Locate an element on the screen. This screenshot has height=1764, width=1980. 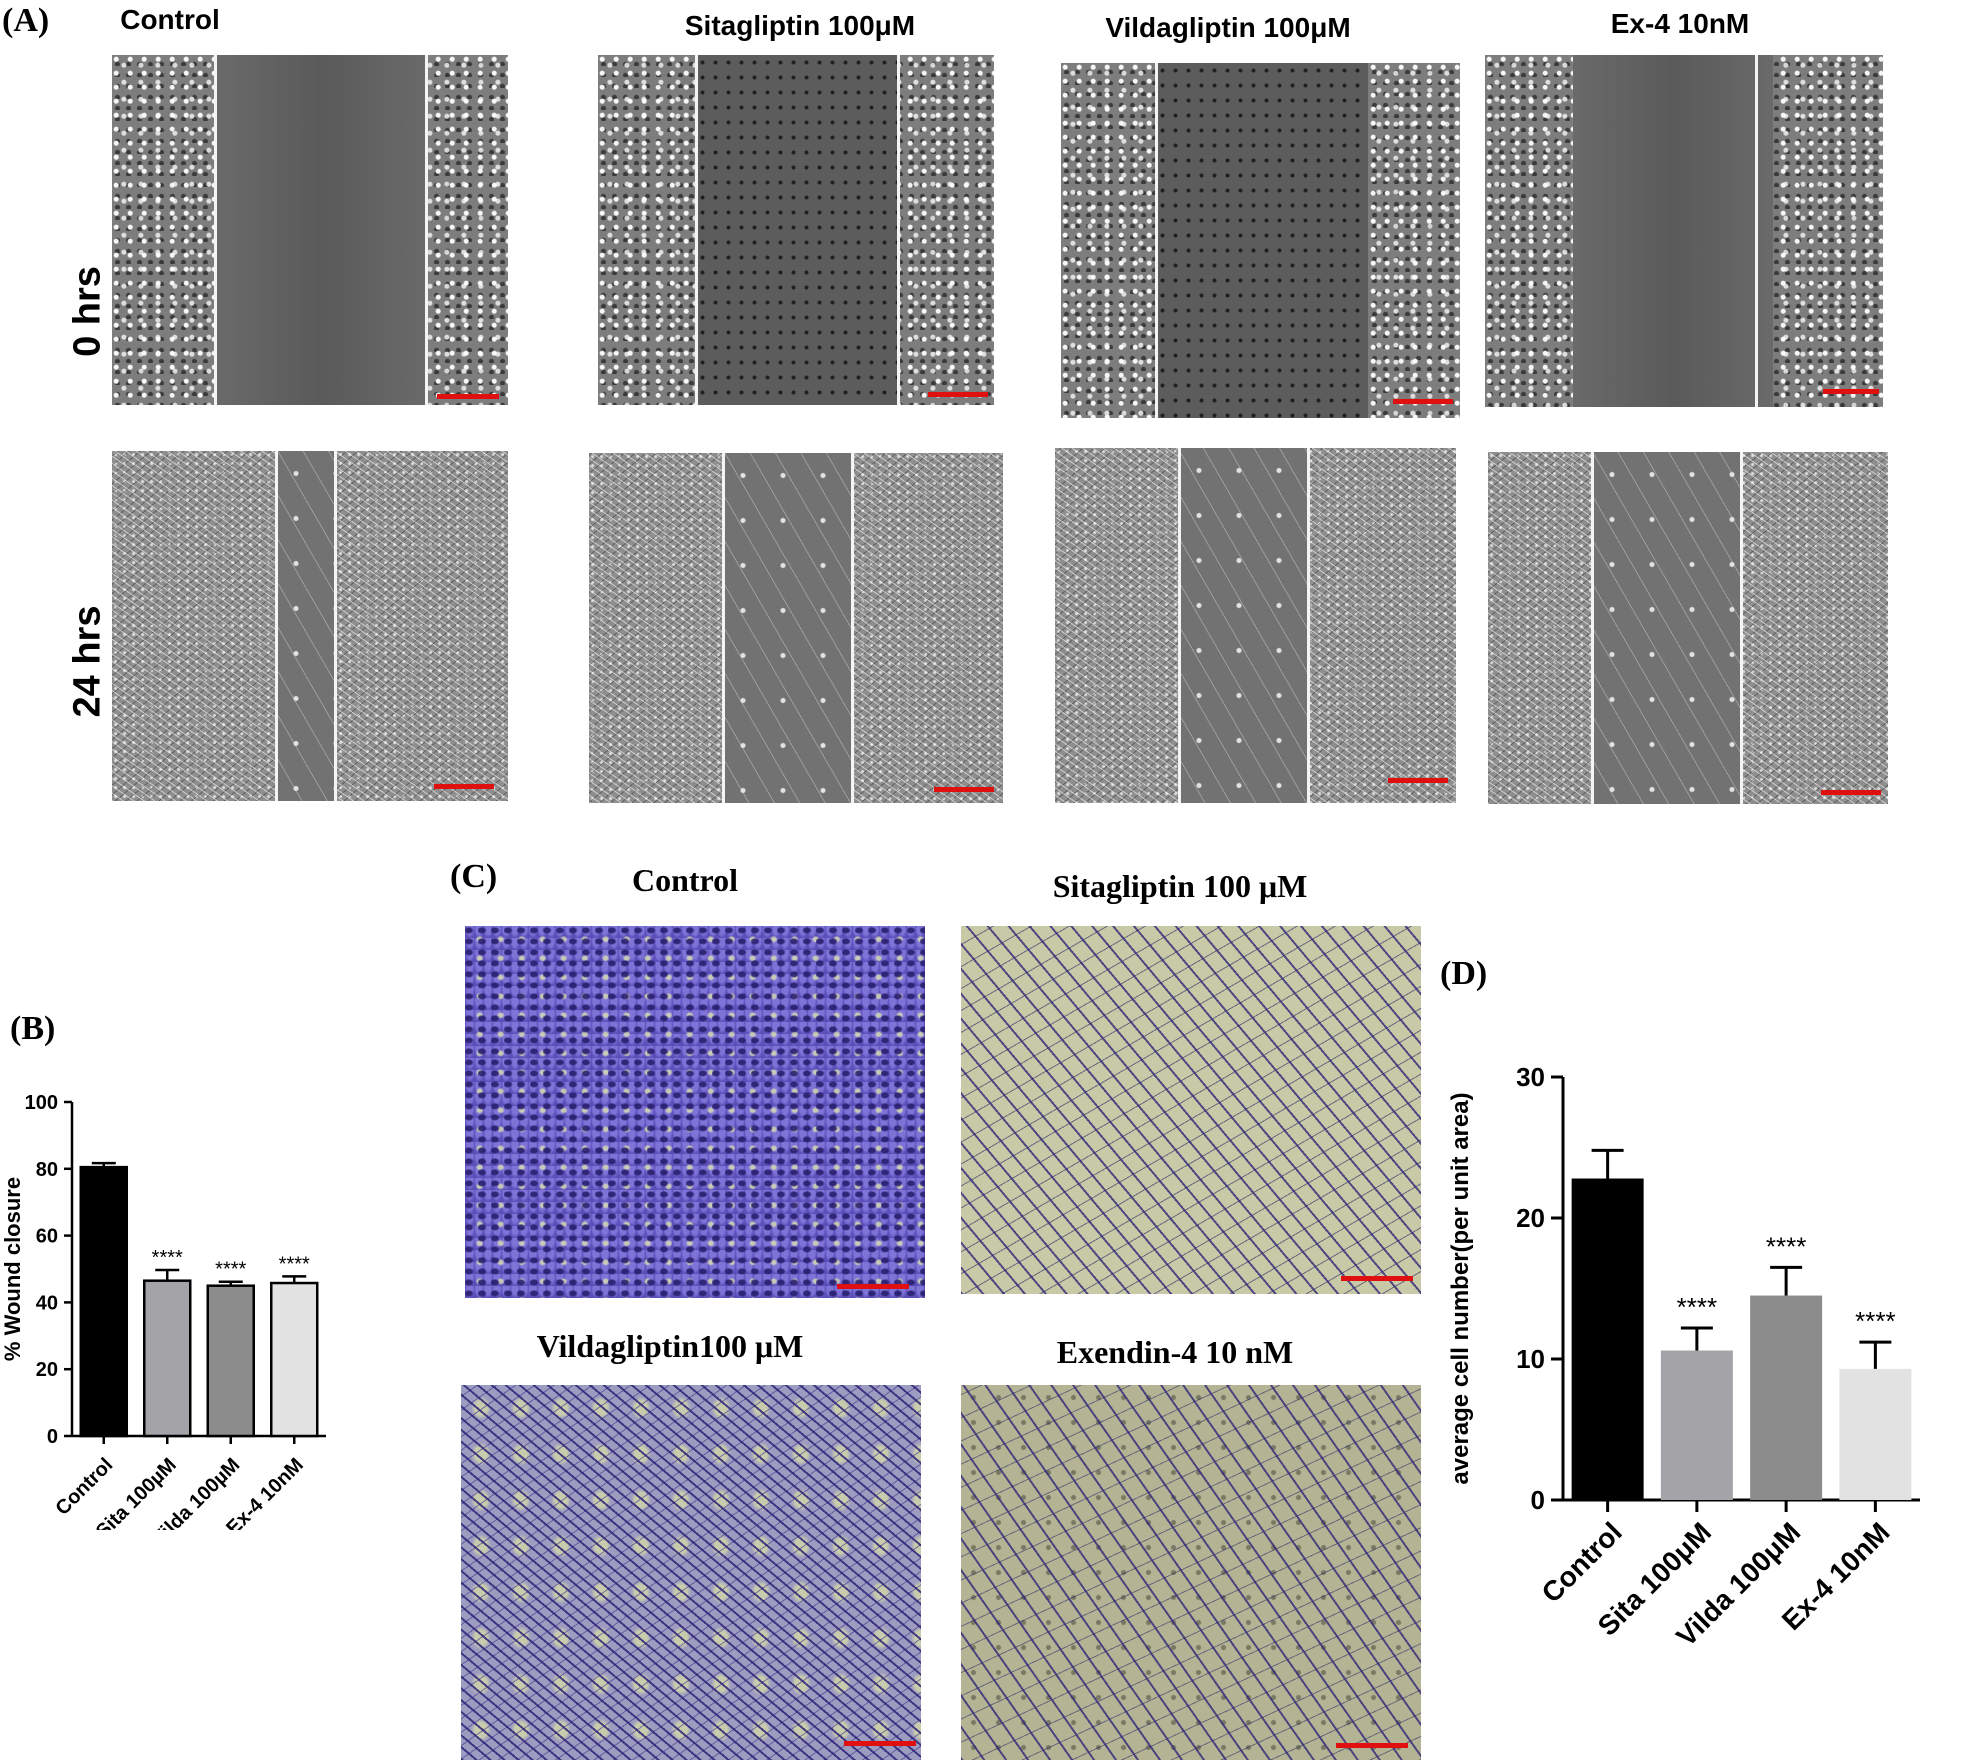
scratch-image-control-0h is located at coordinates (310, 230).